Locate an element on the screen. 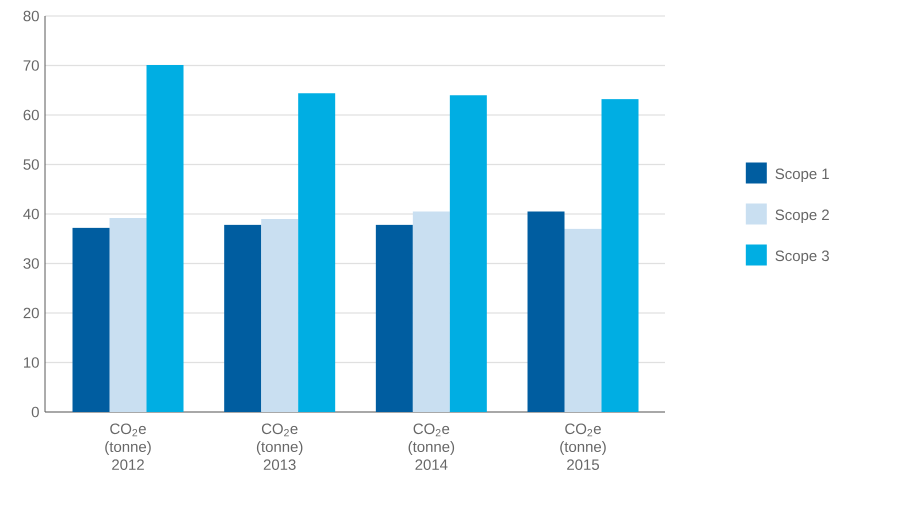 The width and height of the screenshot is (912, 525). x-tick-label: CO$_{2}$e (tonne) 2012 is located at coordinates (128, 447).